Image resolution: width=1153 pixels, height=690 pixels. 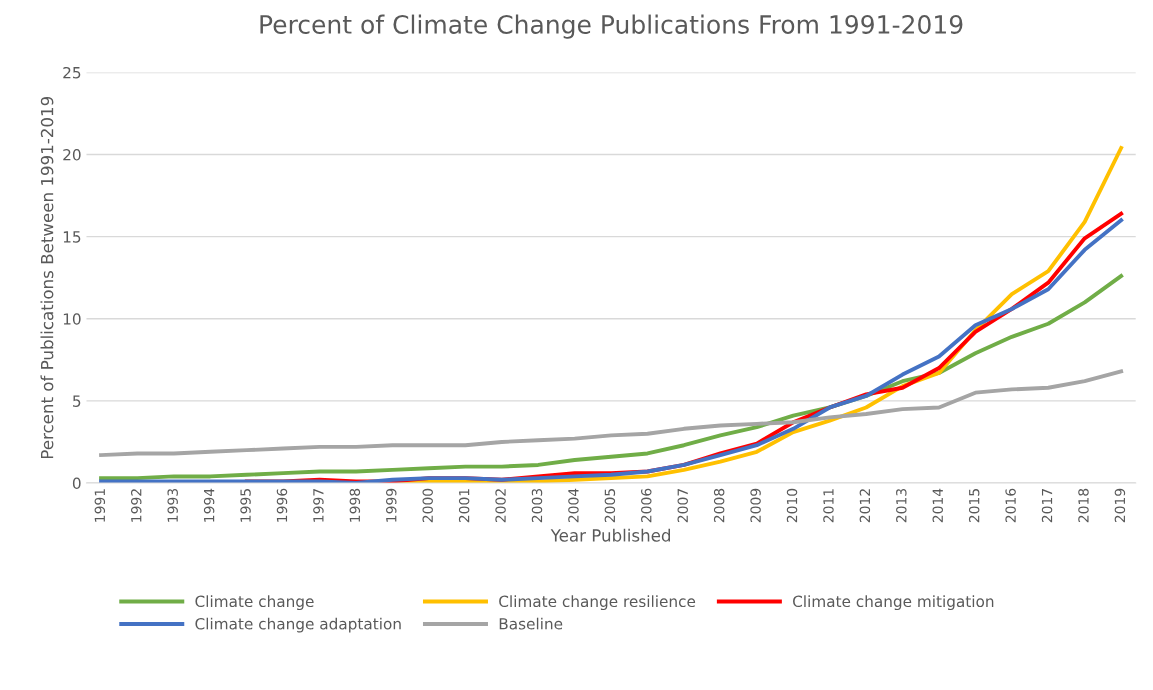 What do you see at coordinates (792, 505) in the screenshot?
I see `x-tick-label: 2010` at bounding box center [792, 505].